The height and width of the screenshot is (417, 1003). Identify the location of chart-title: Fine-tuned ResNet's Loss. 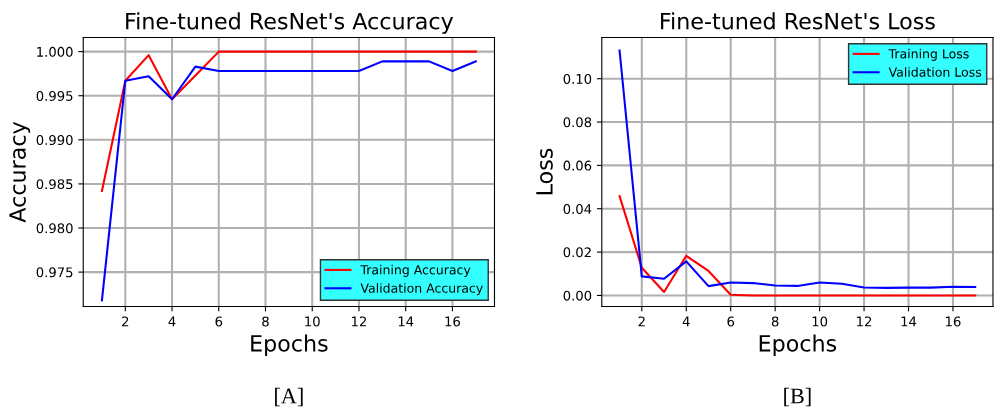
(798, 21).